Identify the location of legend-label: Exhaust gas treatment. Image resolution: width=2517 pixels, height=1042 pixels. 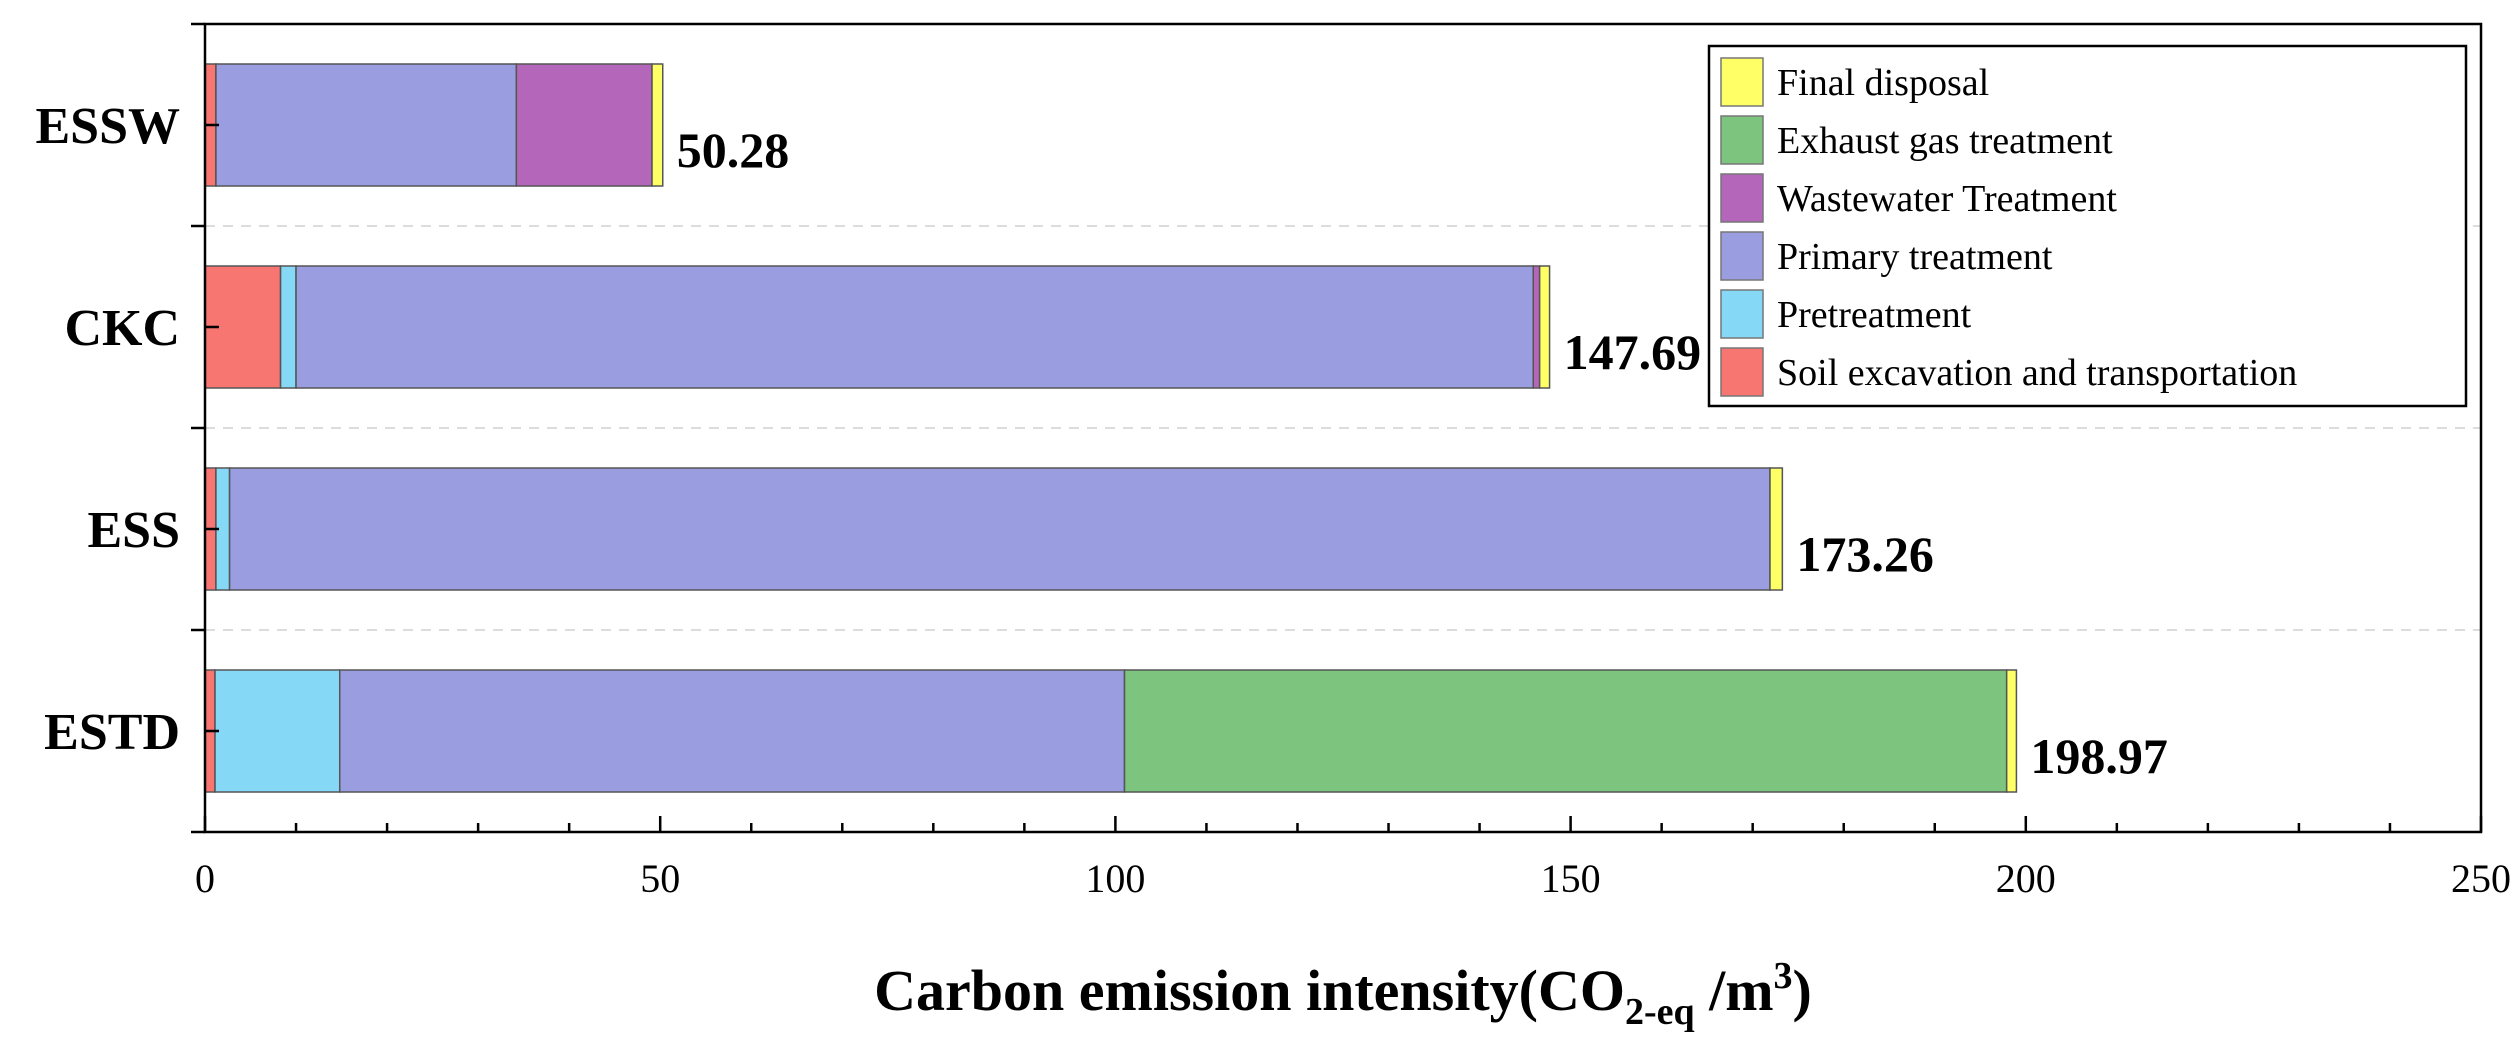
(1945, 141).